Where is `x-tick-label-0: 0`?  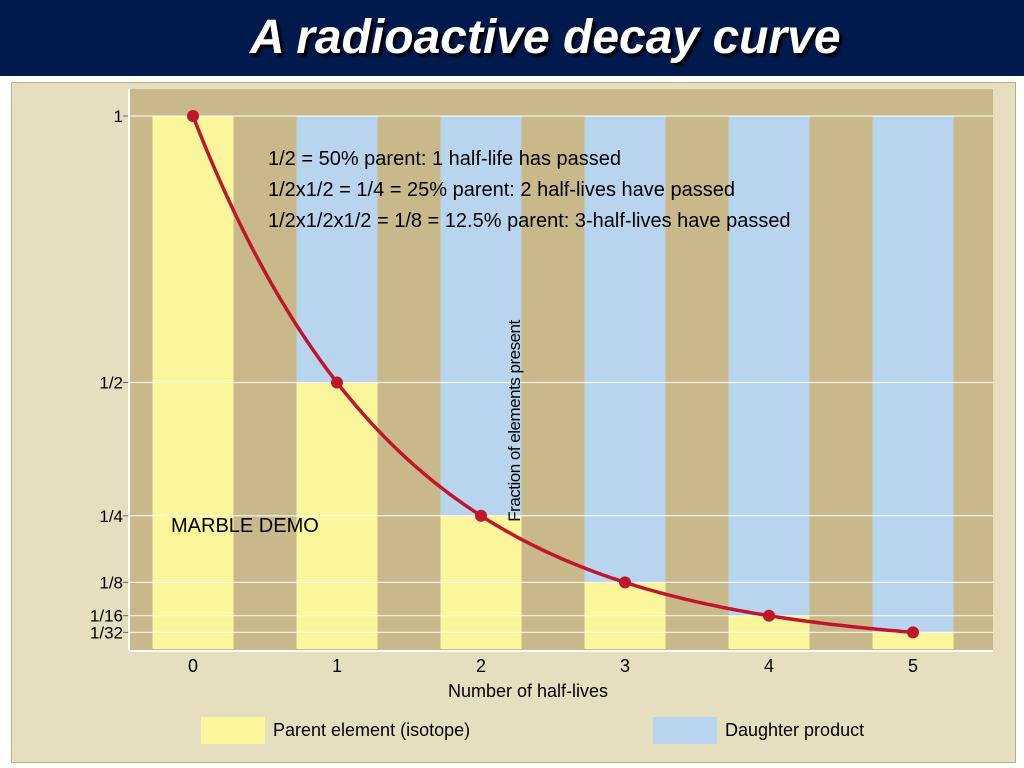
x-tick-label-0: 0 is located at coordinates (193, 666).